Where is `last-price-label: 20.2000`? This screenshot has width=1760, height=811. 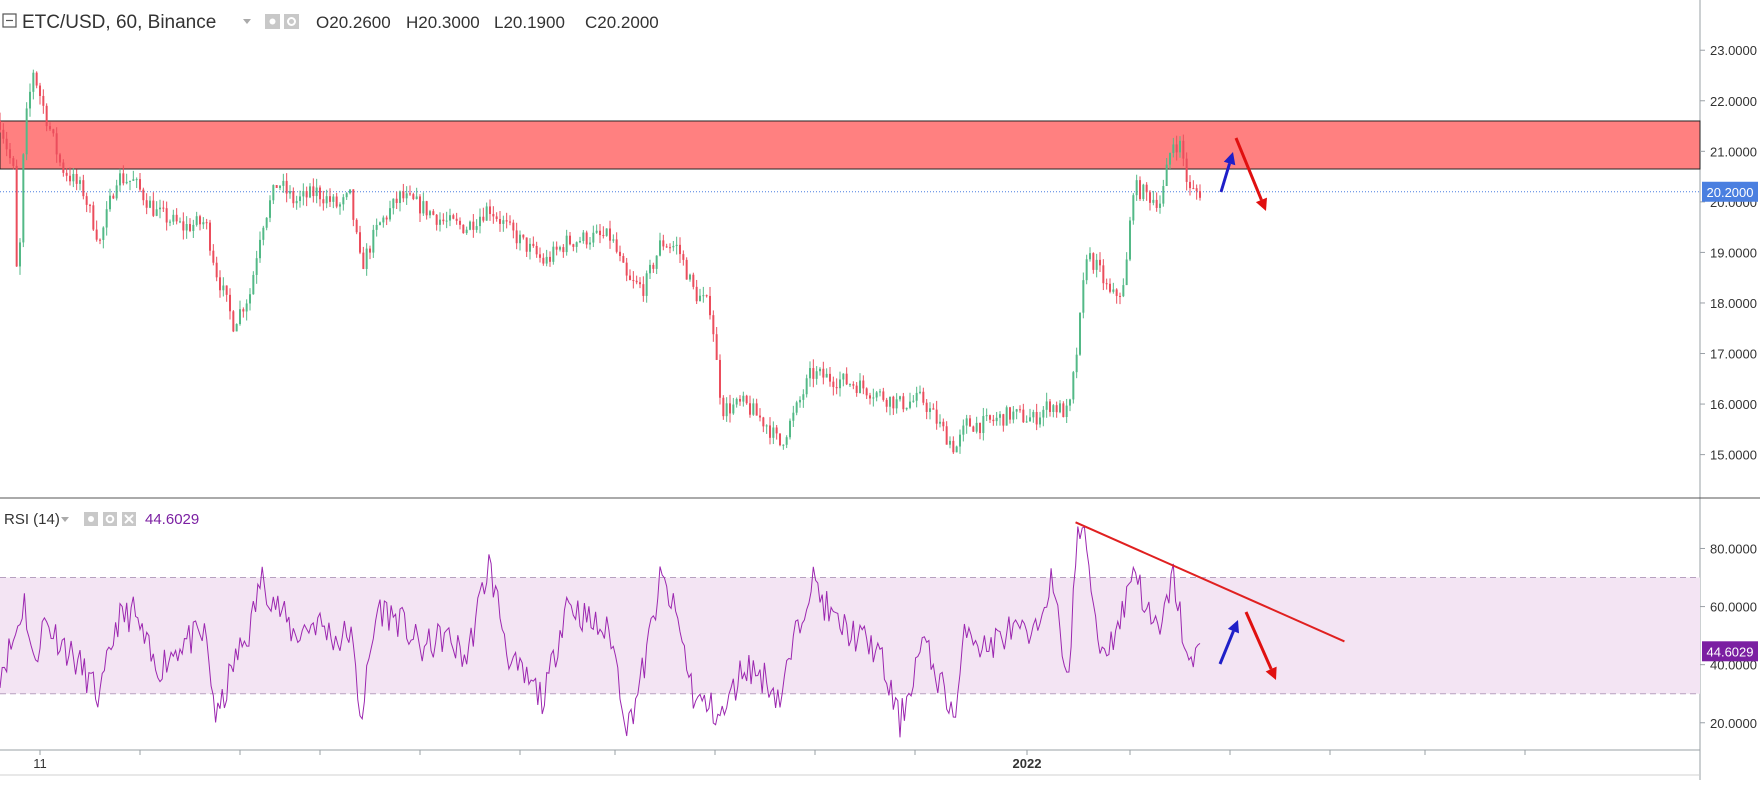 last-price-label: 20.2000 is located at coordinates (1730, 192).